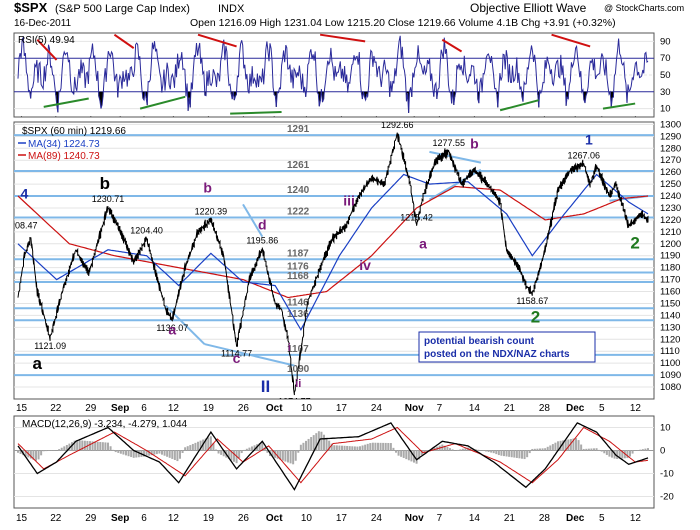 This screenshot has height=530, width=700. Describe the element at coordinates (479, 341) in the screenshot. I see `annotation-line-1: potential bearish count` at that location.